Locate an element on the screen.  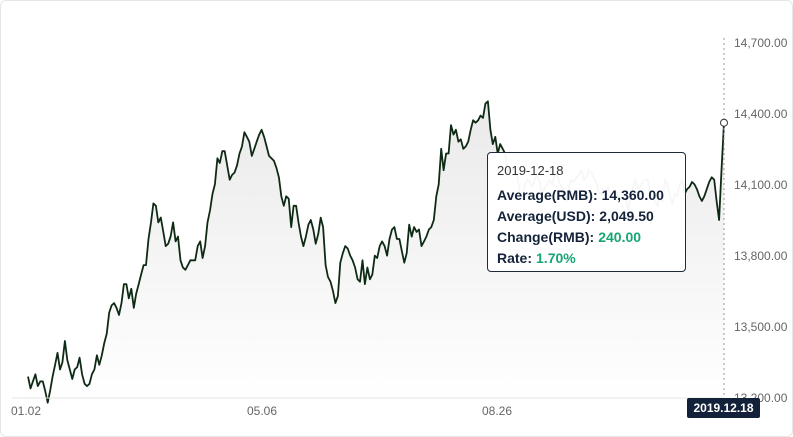
tooltip-row-avg-usd: Average(USD): 2,049.50 is located at coordinates (586, 216).